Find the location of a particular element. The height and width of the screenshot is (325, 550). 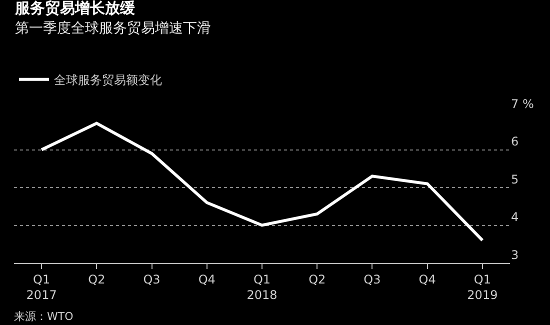

legend-label: 全球服务贸易额变化 is located at coordinates (108, 80).